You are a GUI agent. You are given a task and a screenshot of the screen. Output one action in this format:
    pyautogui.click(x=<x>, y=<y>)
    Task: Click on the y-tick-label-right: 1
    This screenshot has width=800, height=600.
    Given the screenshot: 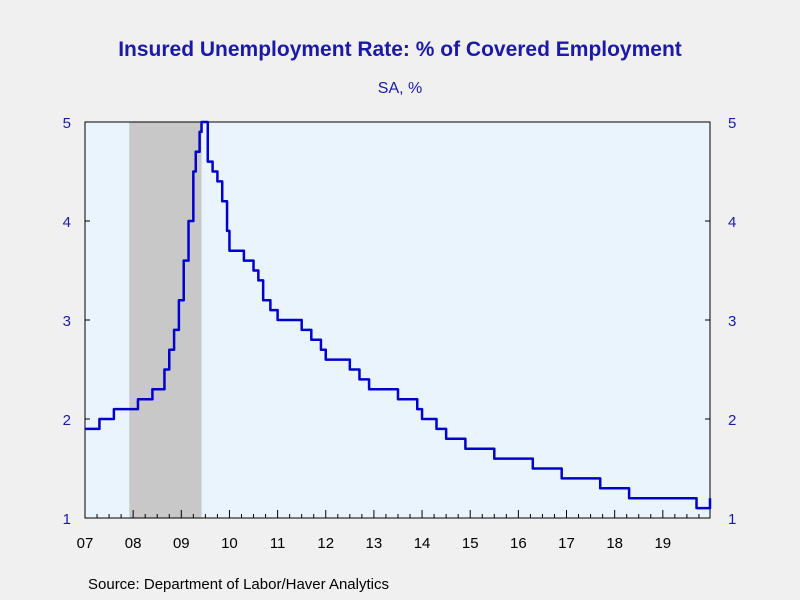 What is the action you would take?
    pyautogui.click(x=732, y=519)
    